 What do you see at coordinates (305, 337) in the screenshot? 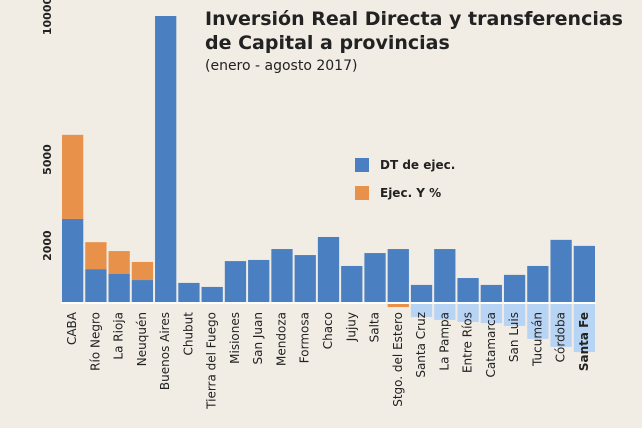
I see `x-tick-label: Formosa` at bounding box center [305, 337].